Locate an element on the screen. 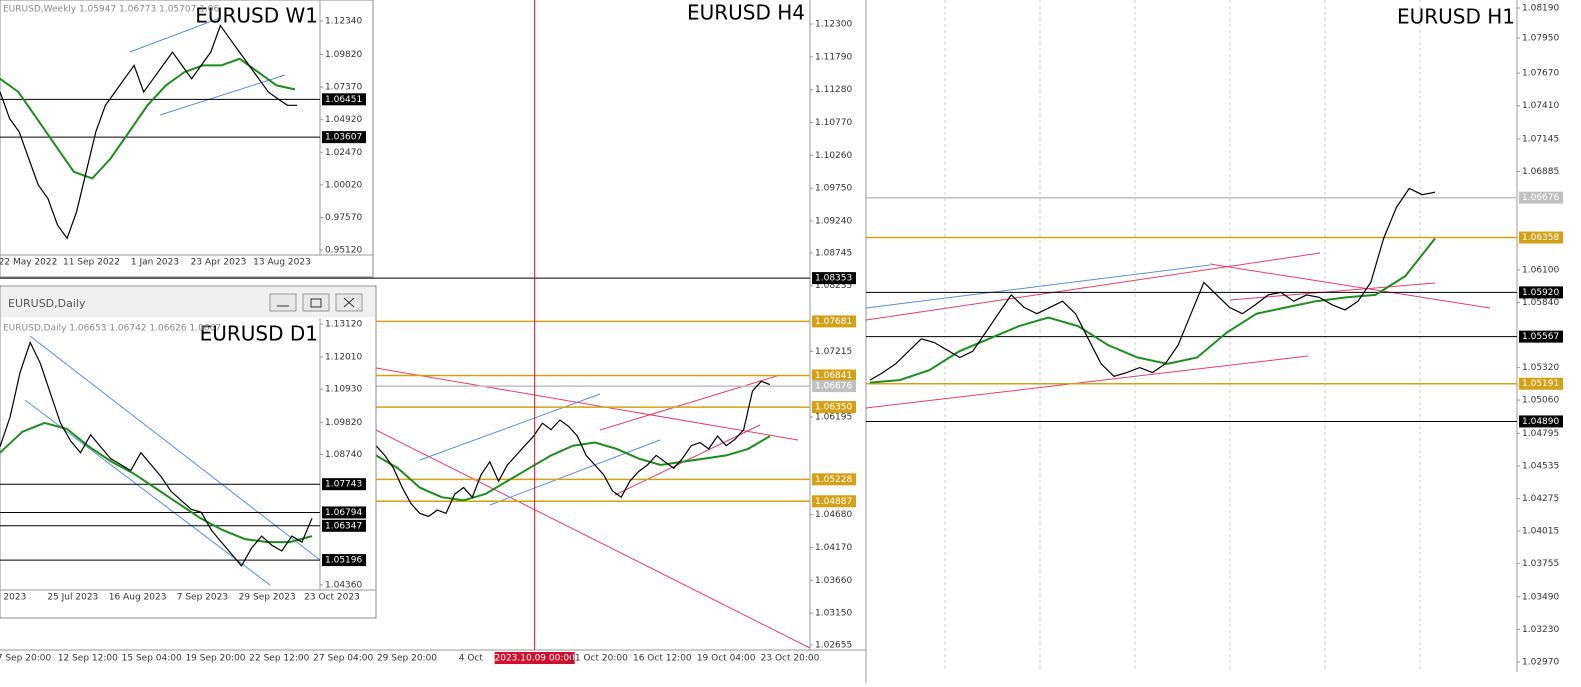 The image size is (1581, 687). date-label: 4 Oct is located at coordinates (471, 659).